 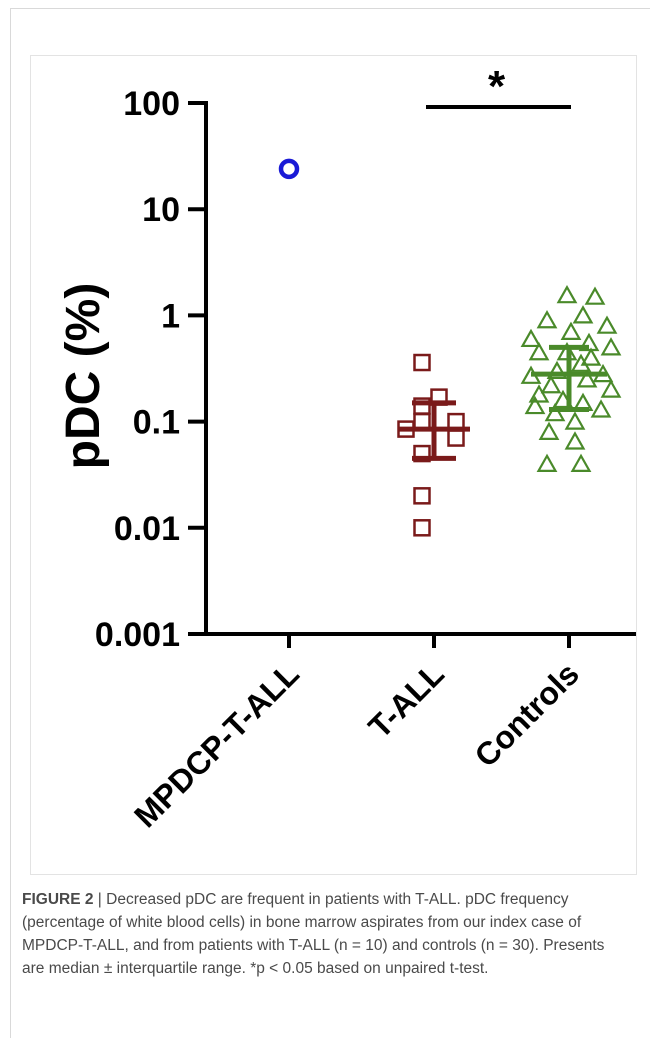 What do you see at coordinates (170, 316) in the screenshot?
I see `y-tick-label: 1` at bounding box center [170, 316].